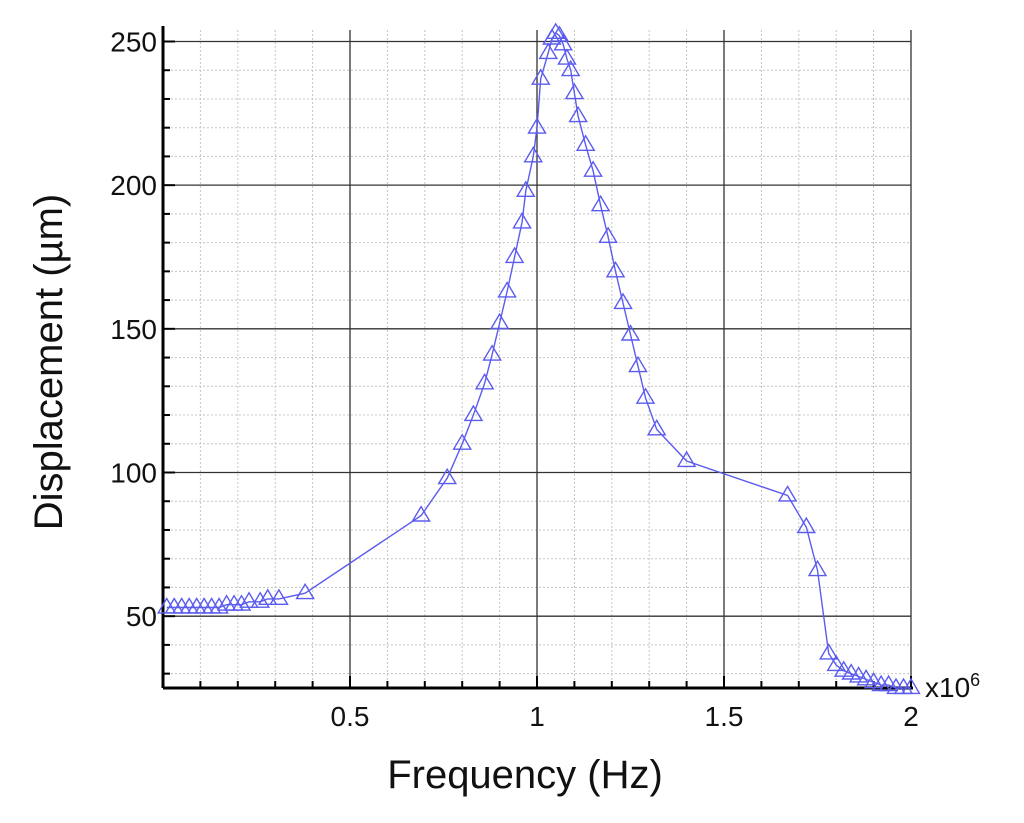 This screenshot has width=1024, height=823. I want to click on y-tick-label: 100, so click(133, 472).